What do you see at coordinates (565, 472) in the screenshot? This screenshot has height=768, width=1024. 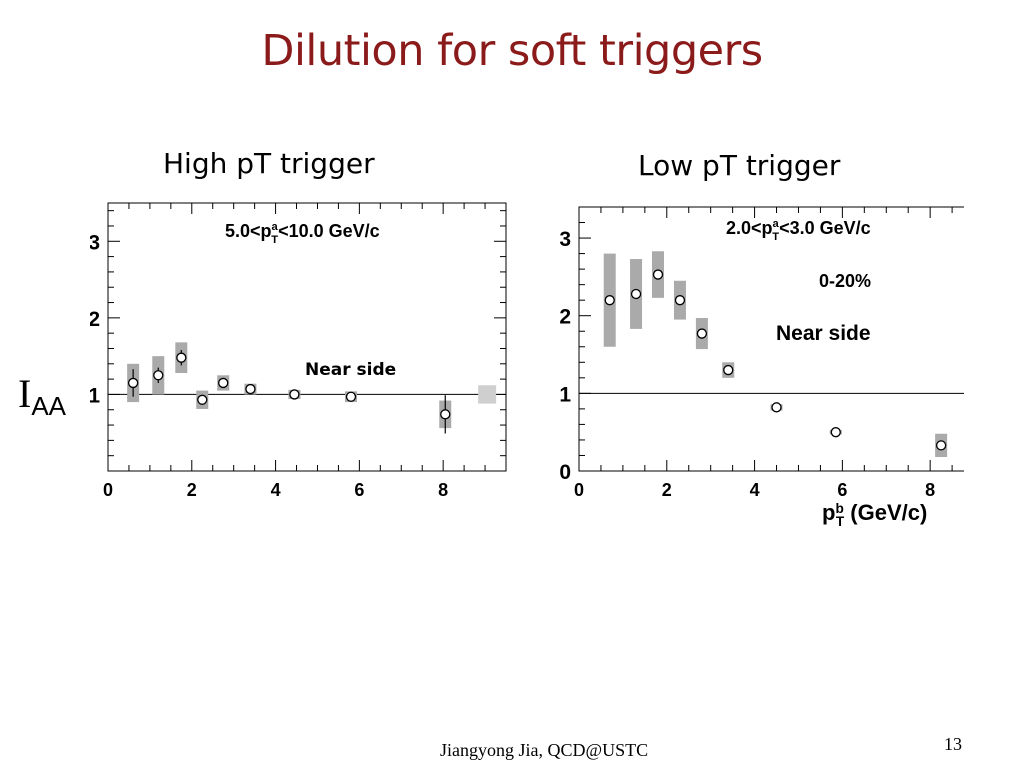 I see `y-tick-label: 0` at bounding box center [565, 472].